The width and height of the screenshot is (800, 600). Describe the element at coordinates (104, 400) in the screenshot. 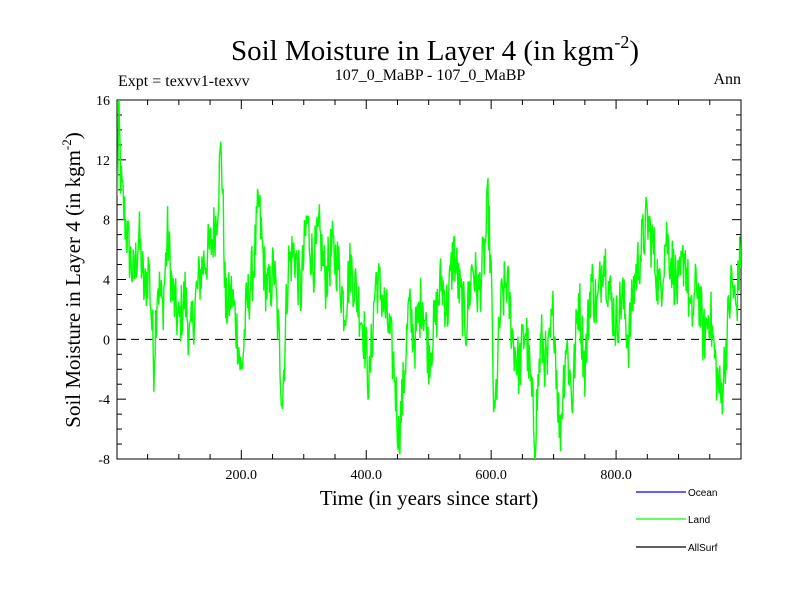

I see `y-tick-label: -4` at that location.